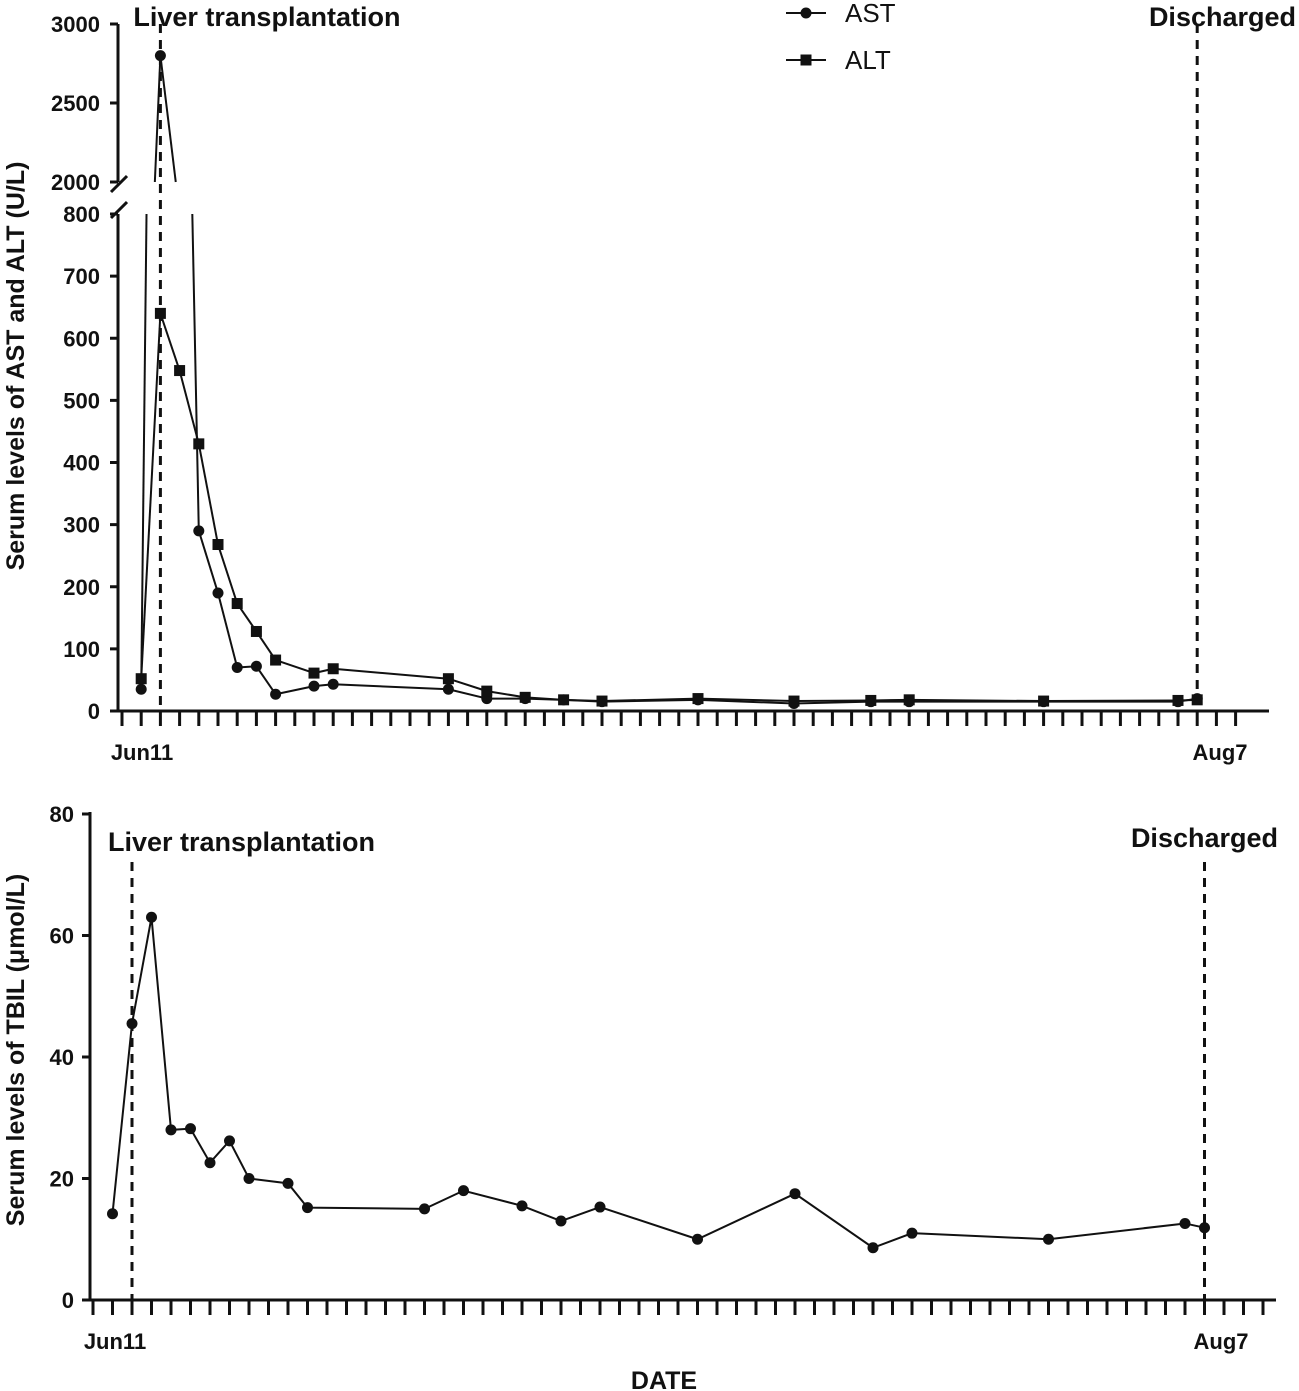 The height and width of the screenshot is (1391, 1299). I want to click on top-y-axis-title: Serum levels of AST and ALT (U/L), so click(16, 366).